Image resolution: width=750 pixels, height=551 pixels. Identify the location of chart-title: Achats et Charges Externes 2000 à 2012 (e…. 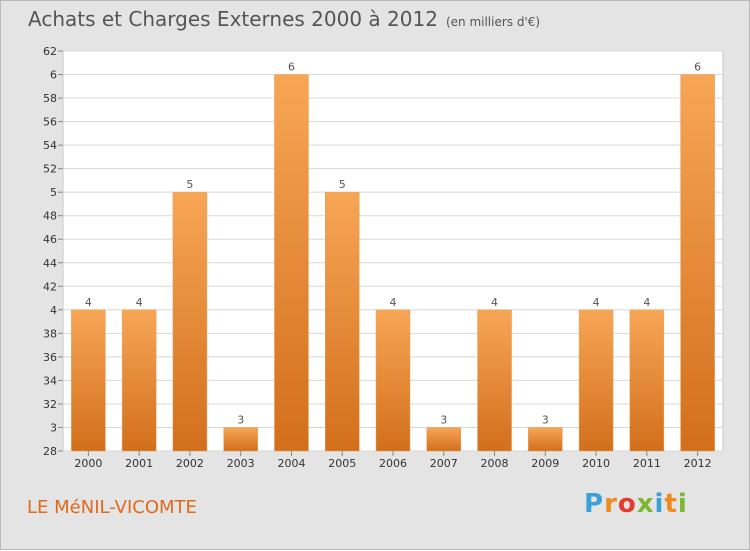
(284, 19).